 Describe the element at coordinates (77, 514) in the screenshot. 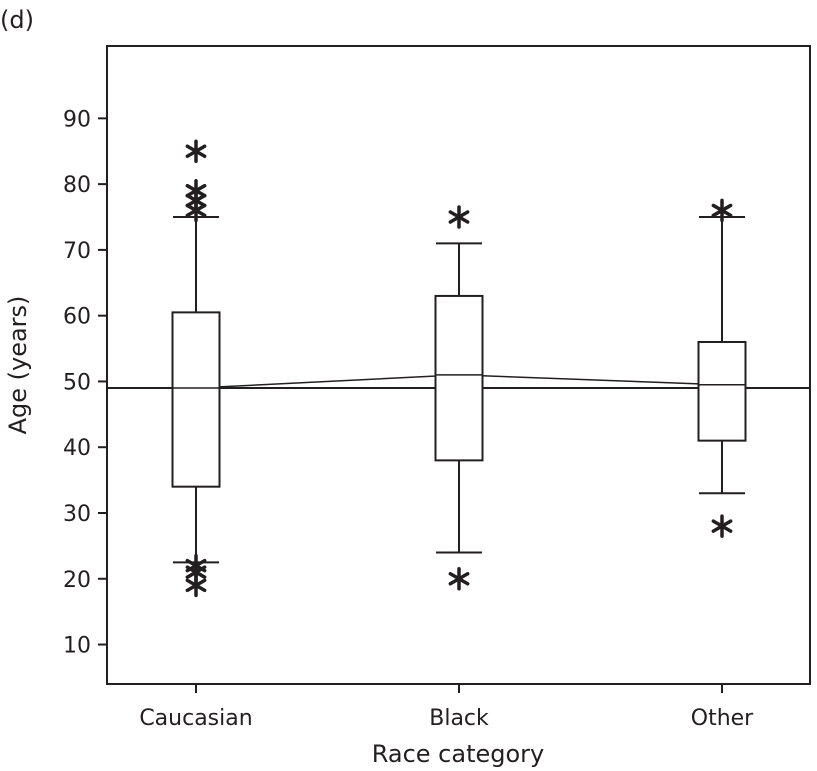

I see `y-tick-label: 30` at that location.